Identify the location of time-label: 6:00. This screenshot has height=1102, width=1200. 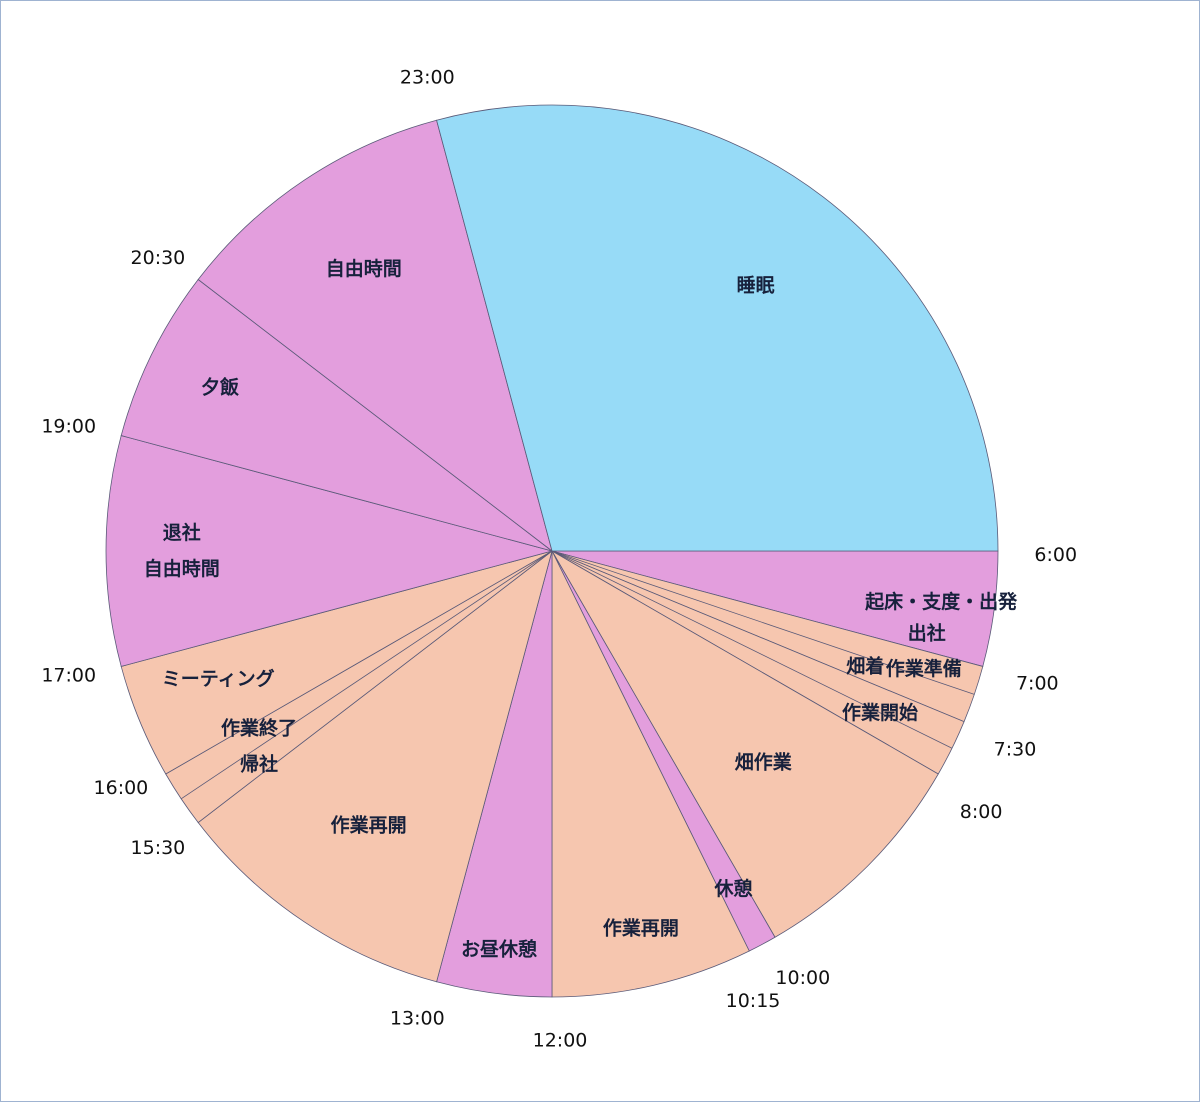
(1055, 555).